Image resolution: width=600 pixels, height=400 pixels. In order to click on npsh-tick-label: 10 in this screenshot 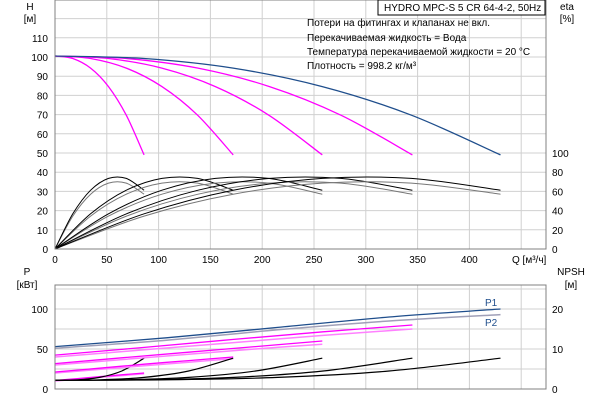, I will do `click(558, 350)`.